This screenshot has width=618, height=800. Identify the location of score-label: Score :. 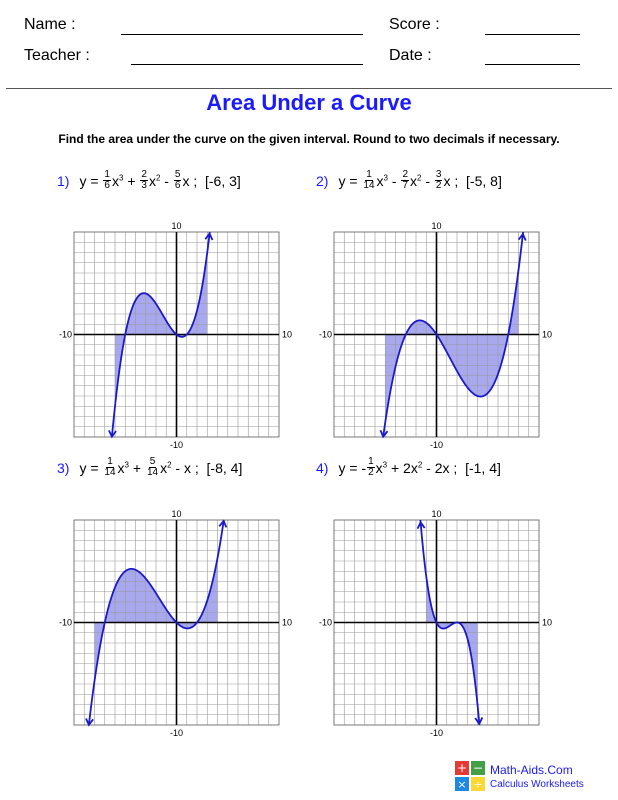
(414, 24).